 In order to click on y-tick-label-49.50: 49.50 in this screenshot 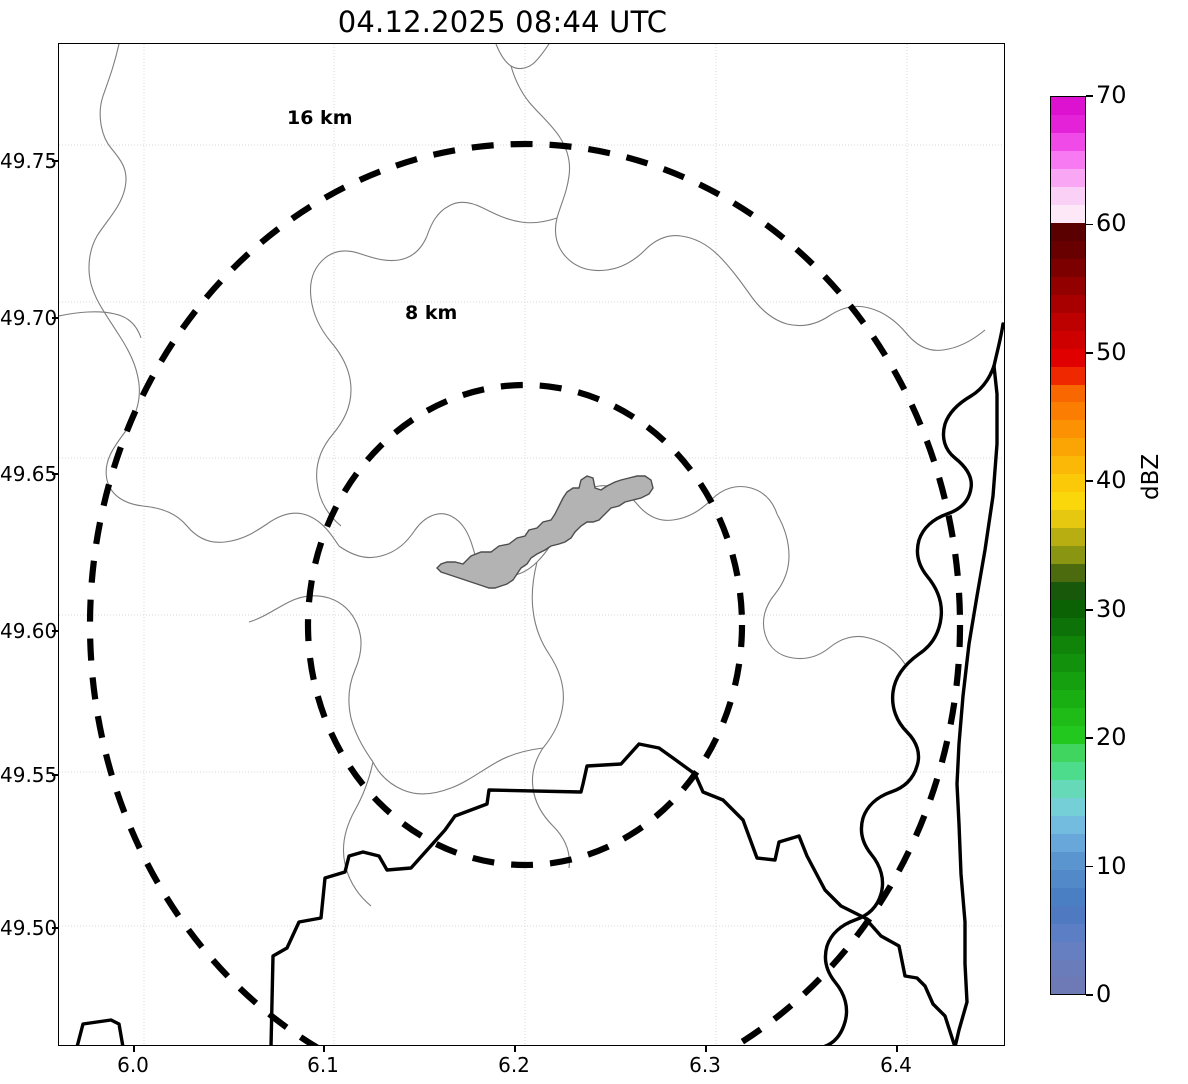, I will do `click(29, 928)`.